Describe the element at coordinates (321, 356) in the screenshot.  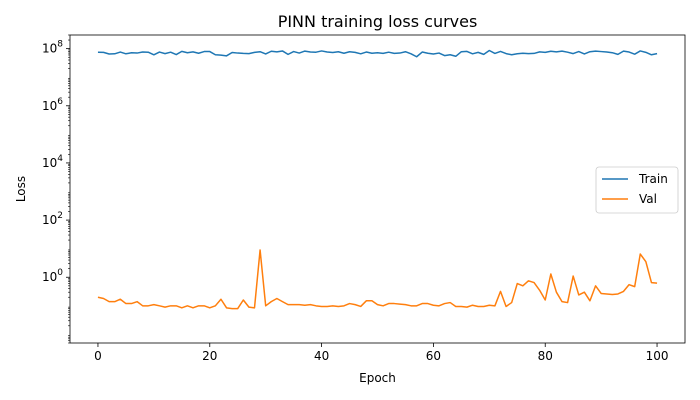
I see `x-tick-label: 40` at that location.